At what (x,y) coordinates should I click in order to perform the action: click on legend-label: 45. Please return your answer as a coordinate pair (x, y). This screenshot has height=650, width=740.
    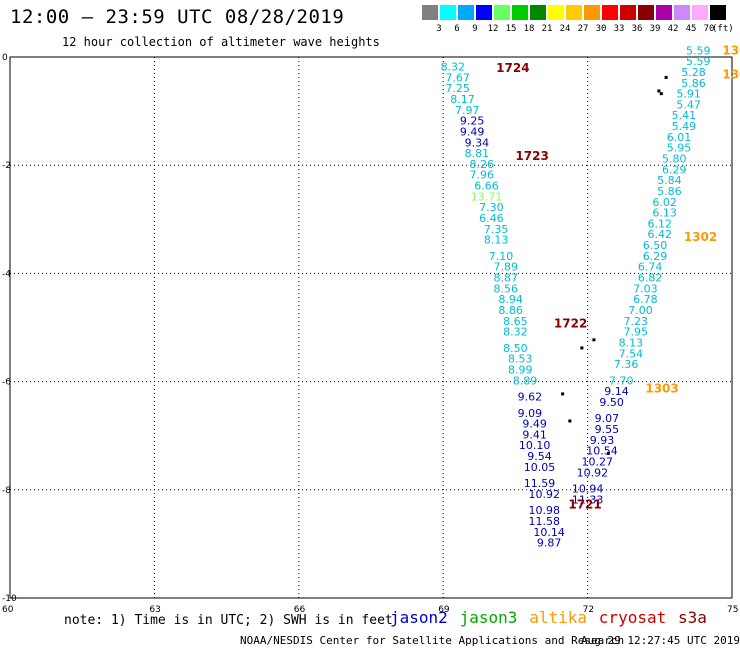
    Looking at the image, I should click on (691, 29).